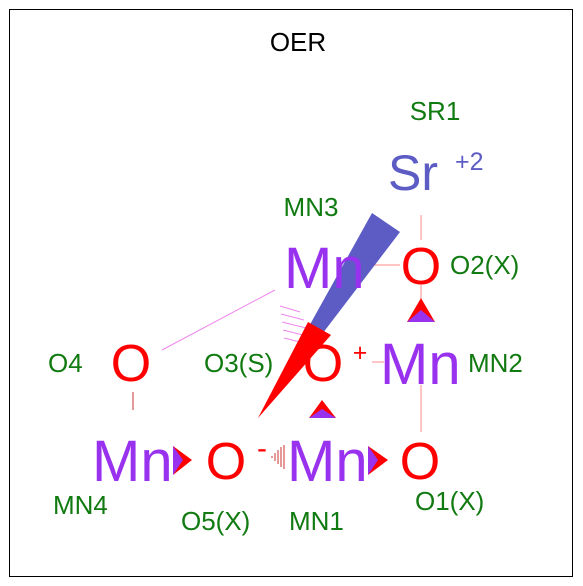 The height and width of the screenshot is (586, 583). I want to click on label-o5: O5(X), so click(215, 521).